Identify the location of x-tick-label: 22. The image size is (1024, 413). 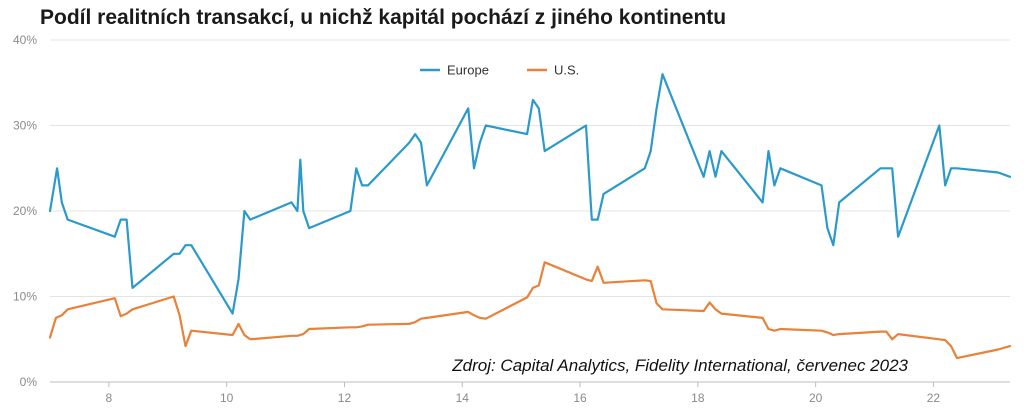
(934, 398).